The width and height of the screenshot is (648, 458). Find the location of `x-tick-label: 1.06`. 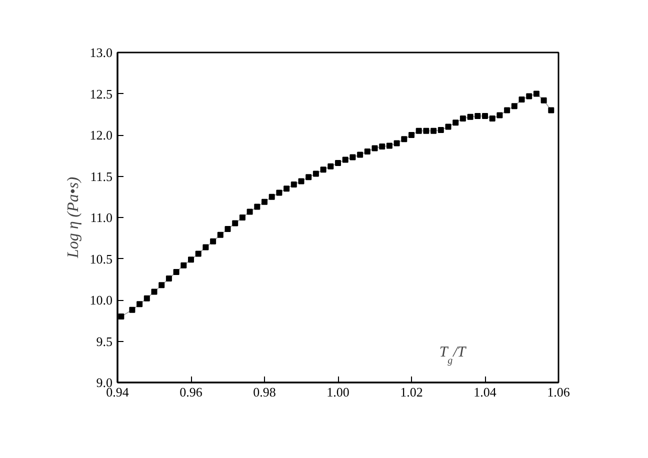

x-tick-label: 1.06 is located at coordinates (558, 392).